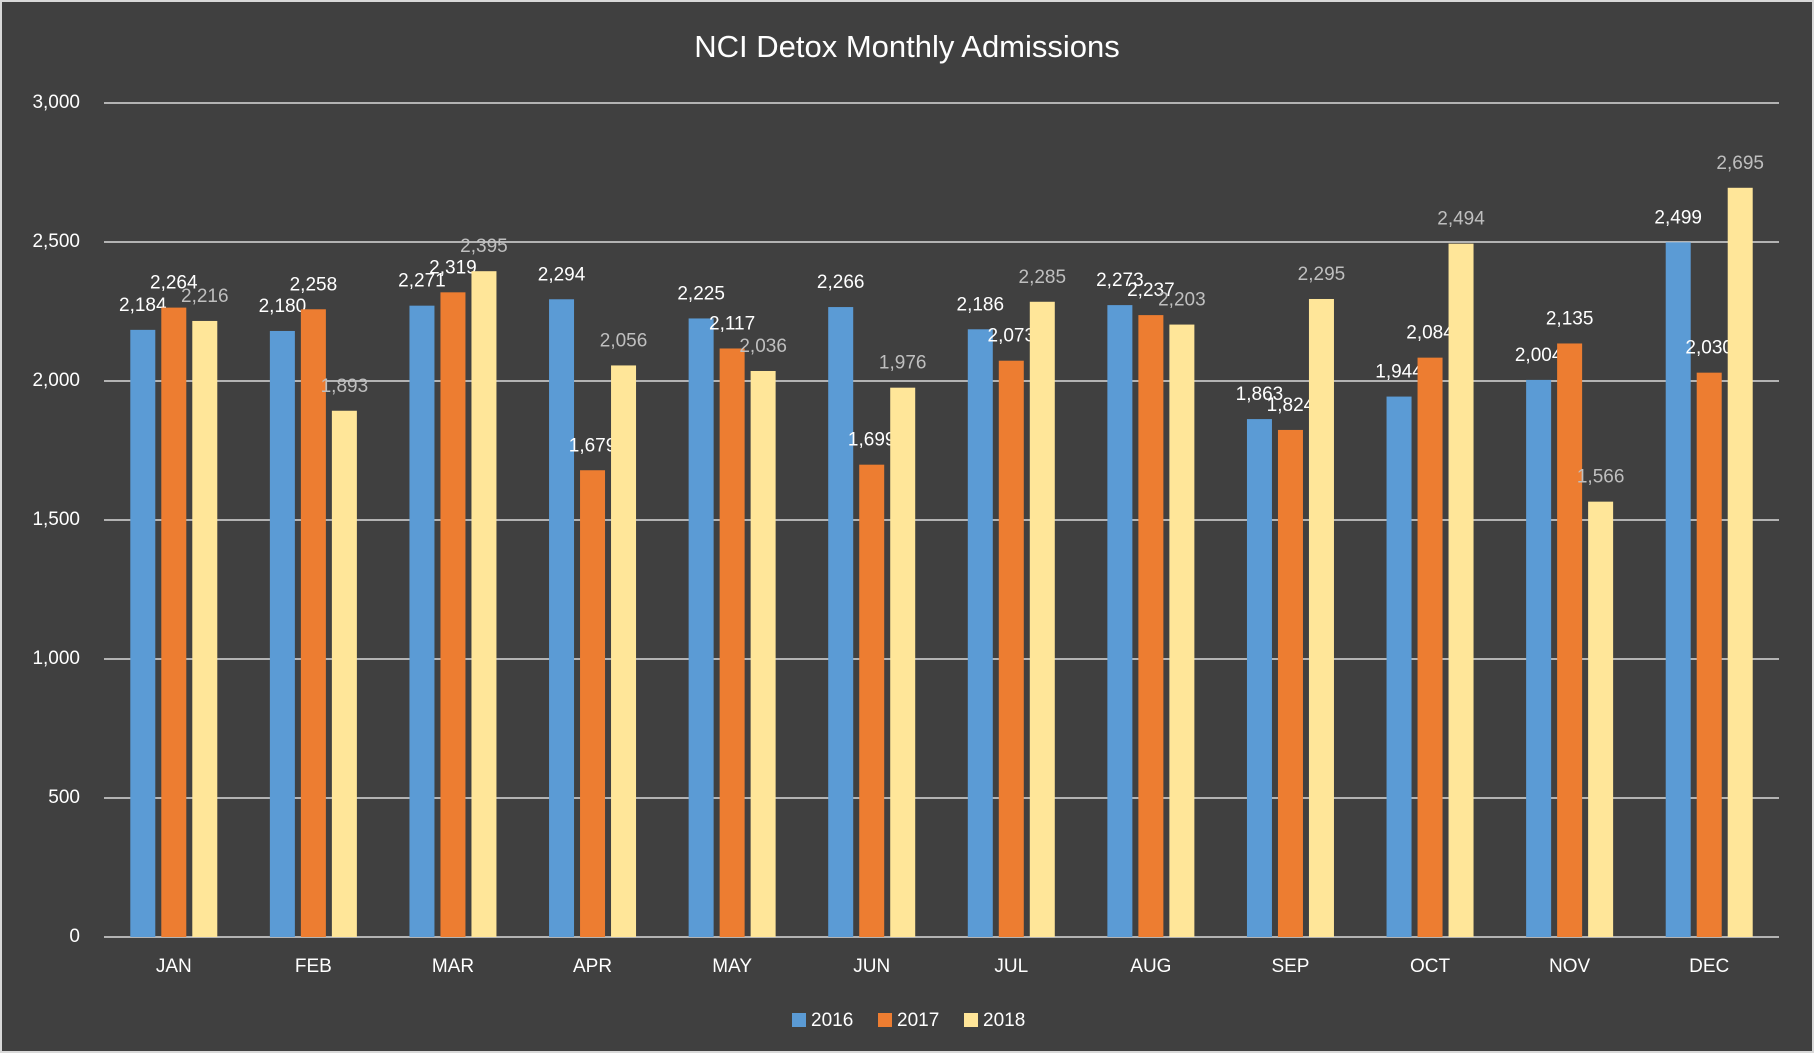 The image size is (1814, 1053). I want to click on legend-label: 2018, so click(1004, 1020).